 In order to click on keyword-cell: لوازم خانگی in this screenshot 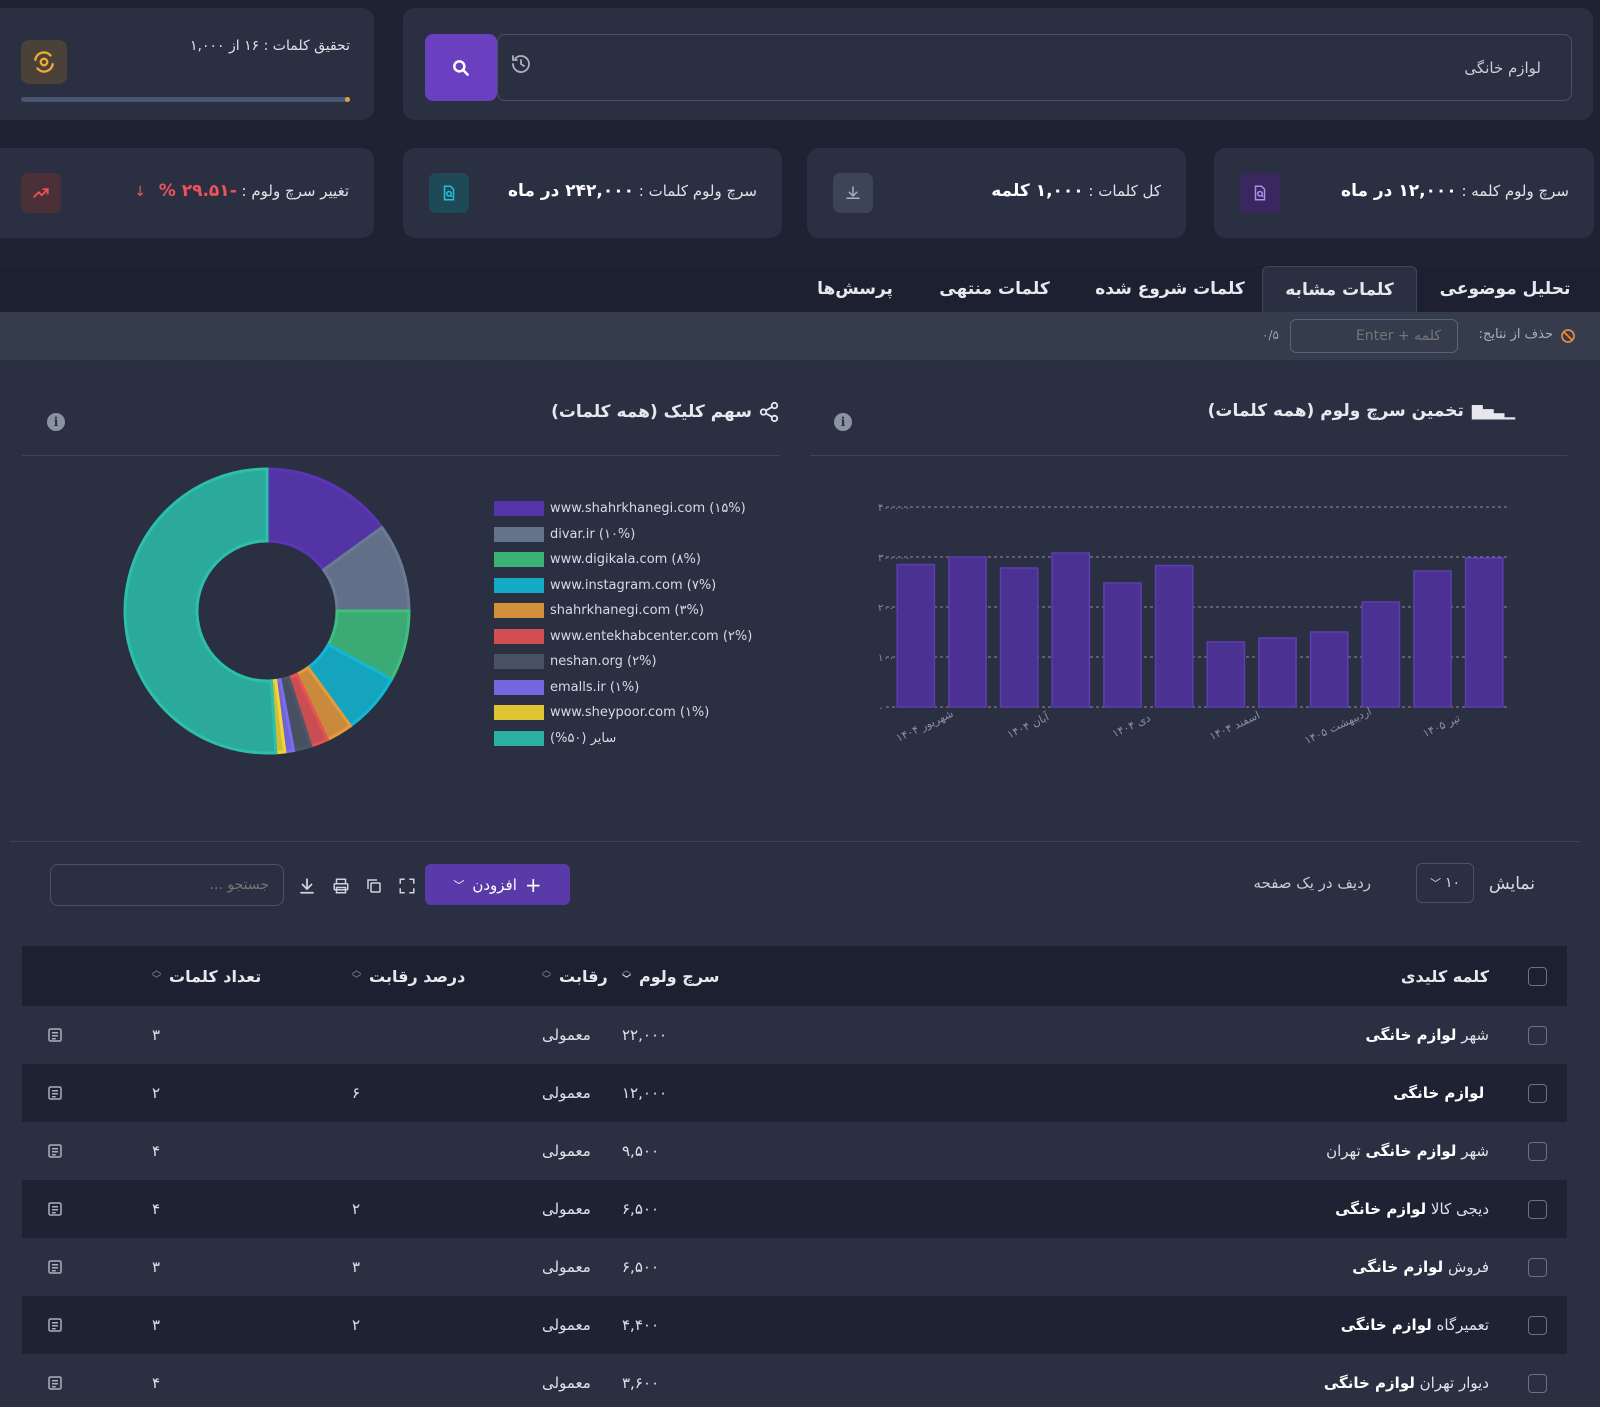, I will do `click(1439, 1093)`.